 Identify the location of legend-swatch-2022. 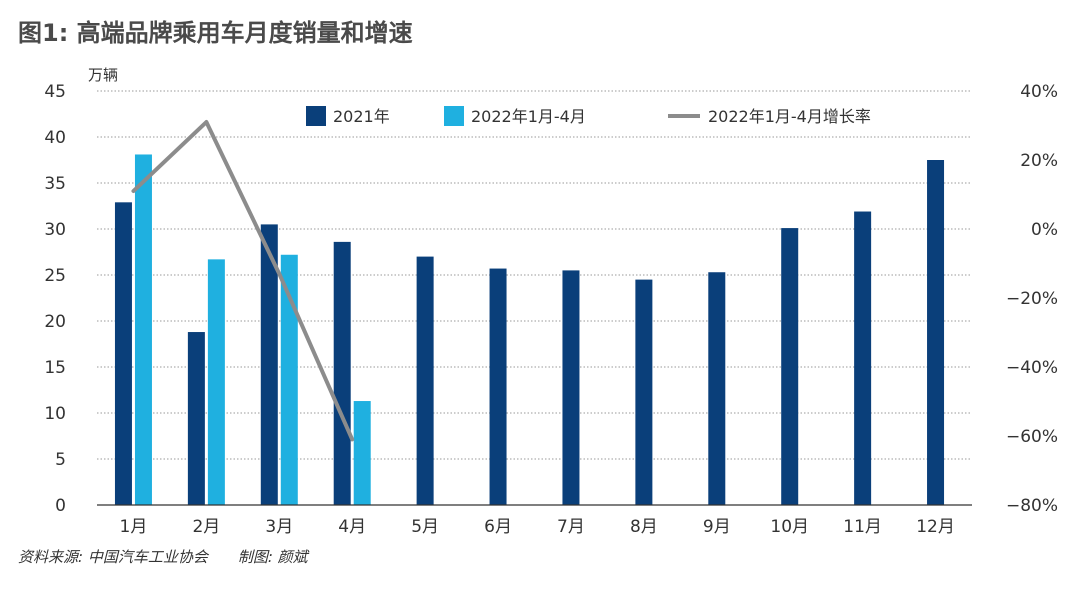
(454, 116).